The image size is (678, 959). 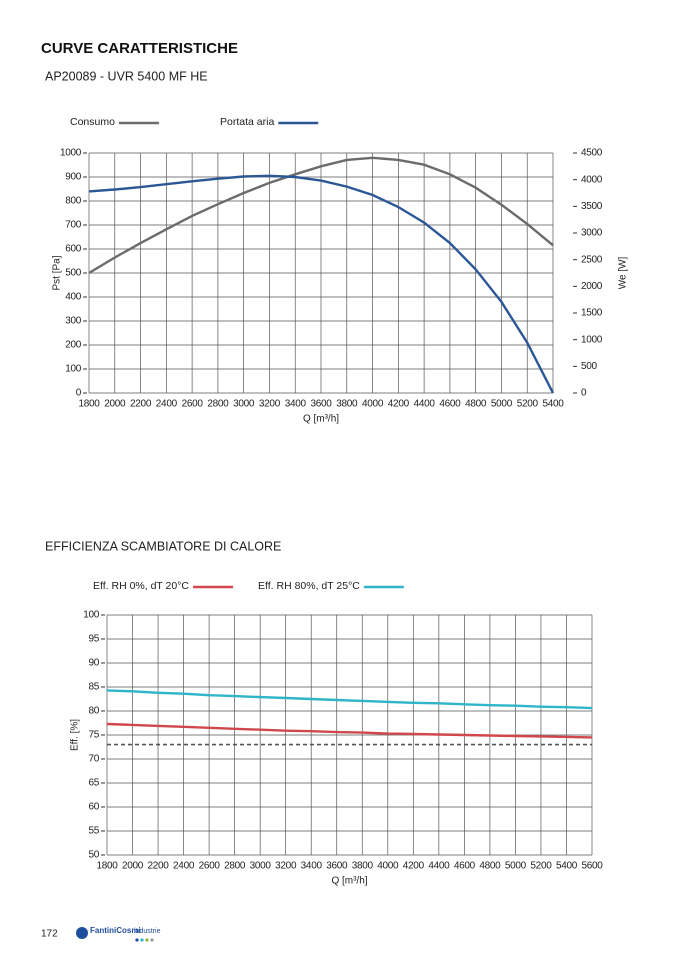 What do you see at coordinates (73, 321) in the screenshot?
I see `y-tick-label: 300` at bounding box center [73, 321].